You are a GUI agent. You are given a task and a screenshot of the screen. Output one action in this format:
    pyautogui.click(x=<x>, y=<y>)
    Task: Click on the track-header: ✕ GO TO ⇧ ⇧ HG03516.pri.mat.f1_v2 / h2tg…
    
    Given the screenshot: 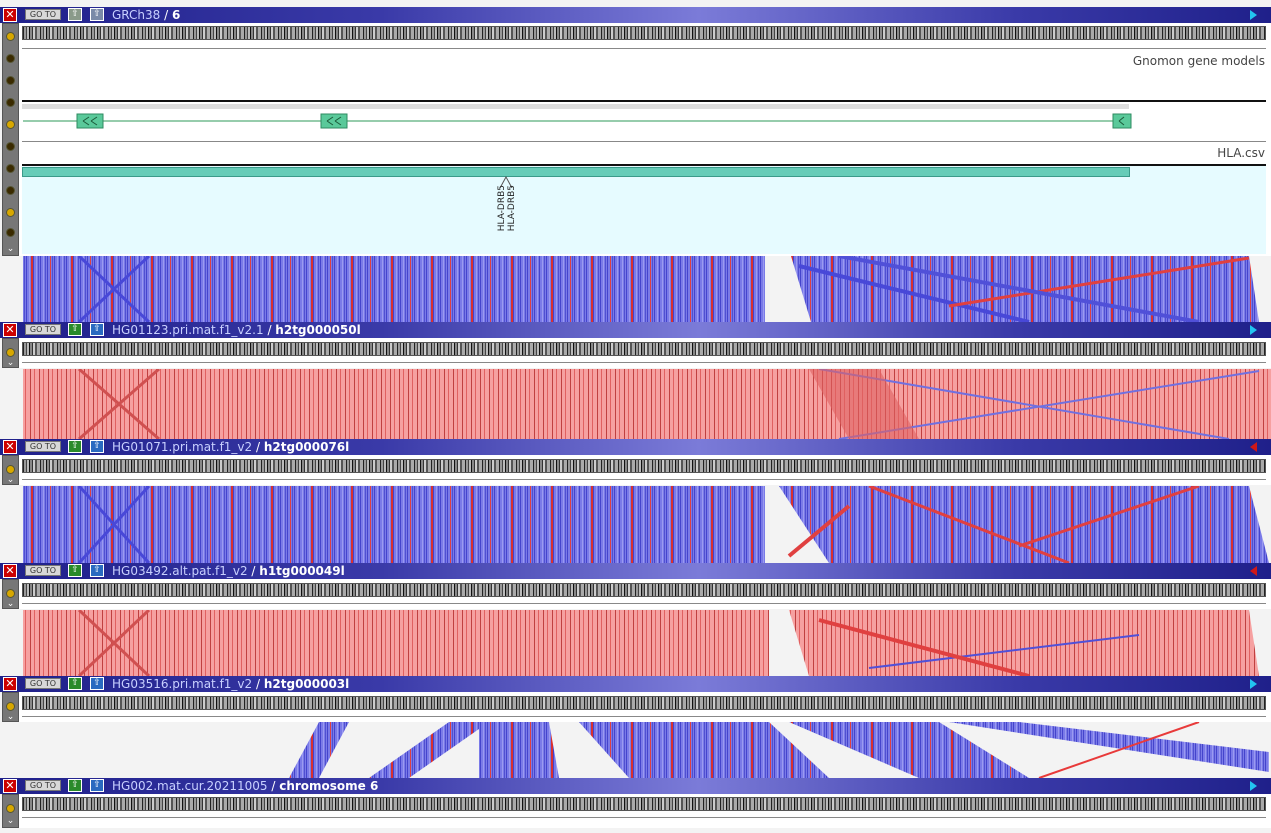 What is the action you would take?
    pyautogui.click(x=635, y=684)
    